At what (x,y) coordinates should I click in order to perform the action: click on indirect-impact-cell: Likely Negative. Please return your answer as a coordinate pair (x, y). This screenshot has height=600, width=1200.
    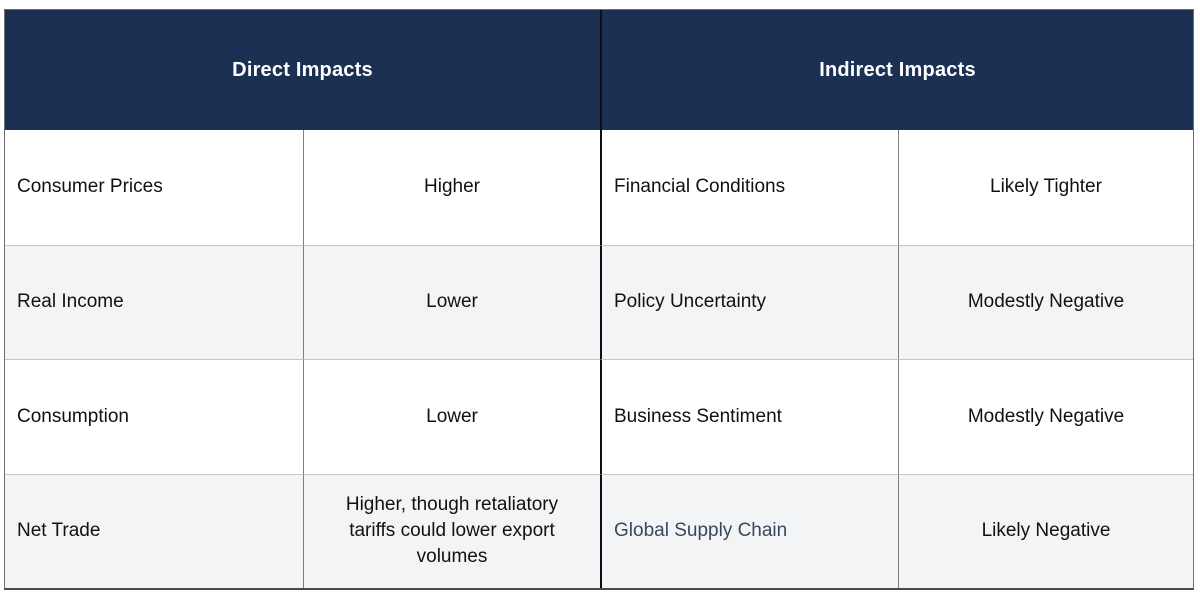
    Looking at the image, I should click on (1045, 530).